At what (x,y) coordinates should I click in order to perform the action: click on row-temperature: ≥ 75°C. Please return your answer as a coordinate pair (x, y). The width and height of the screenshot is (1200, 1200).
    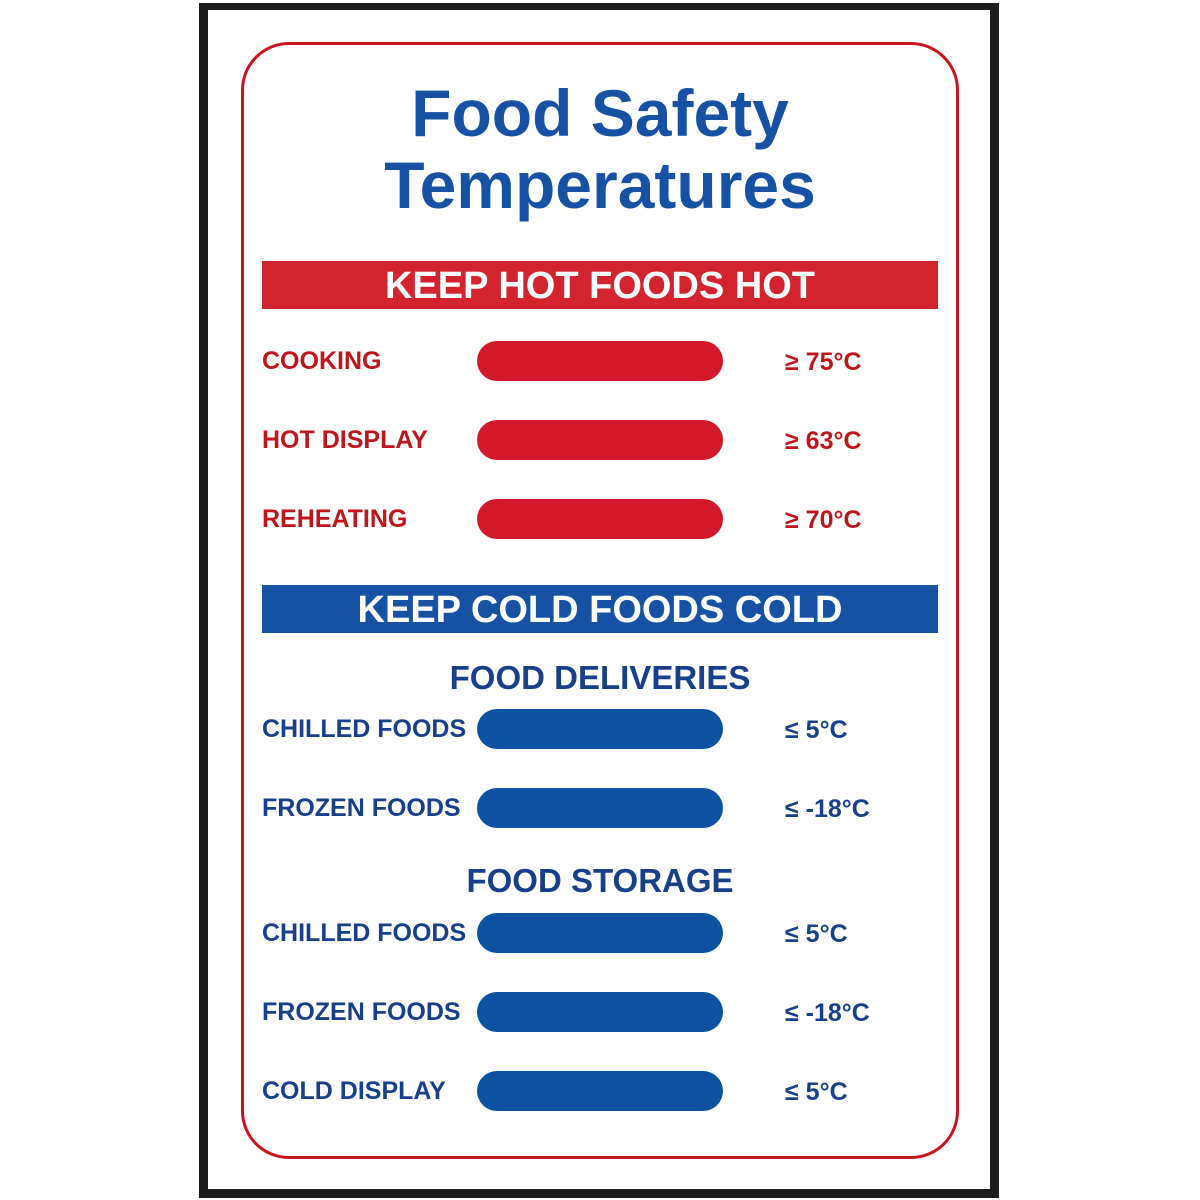
    Looking at the image, I should click on (823, 362).